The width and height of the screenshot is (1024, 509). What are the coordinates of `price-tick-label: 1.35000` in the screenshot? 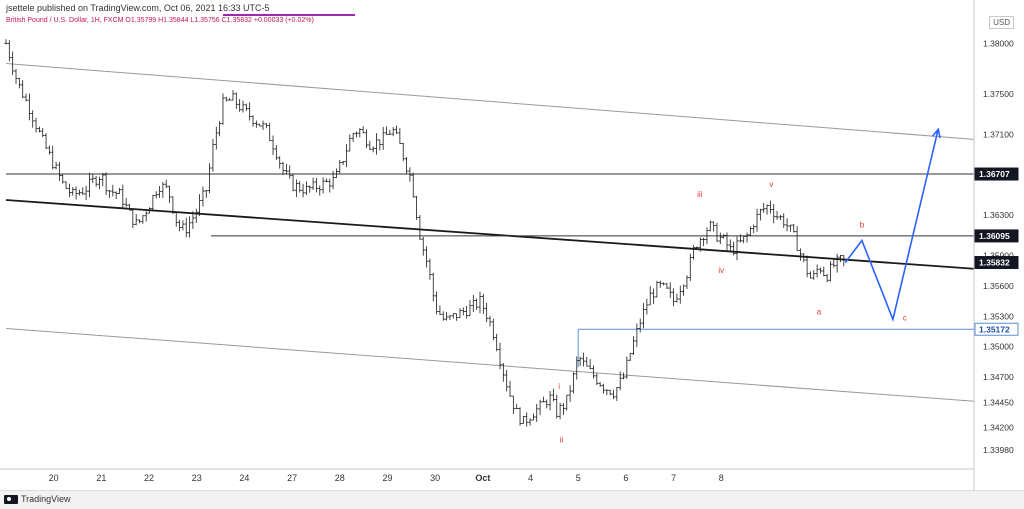 It's located at (998, 347).